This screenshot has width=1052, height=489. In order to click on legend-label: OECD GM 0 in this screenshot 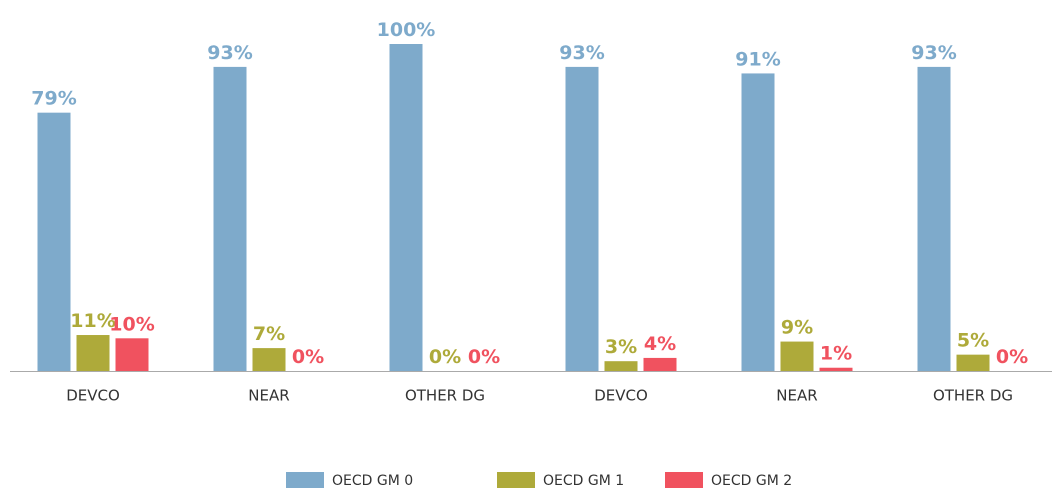, I will do `click(372, 481)`.